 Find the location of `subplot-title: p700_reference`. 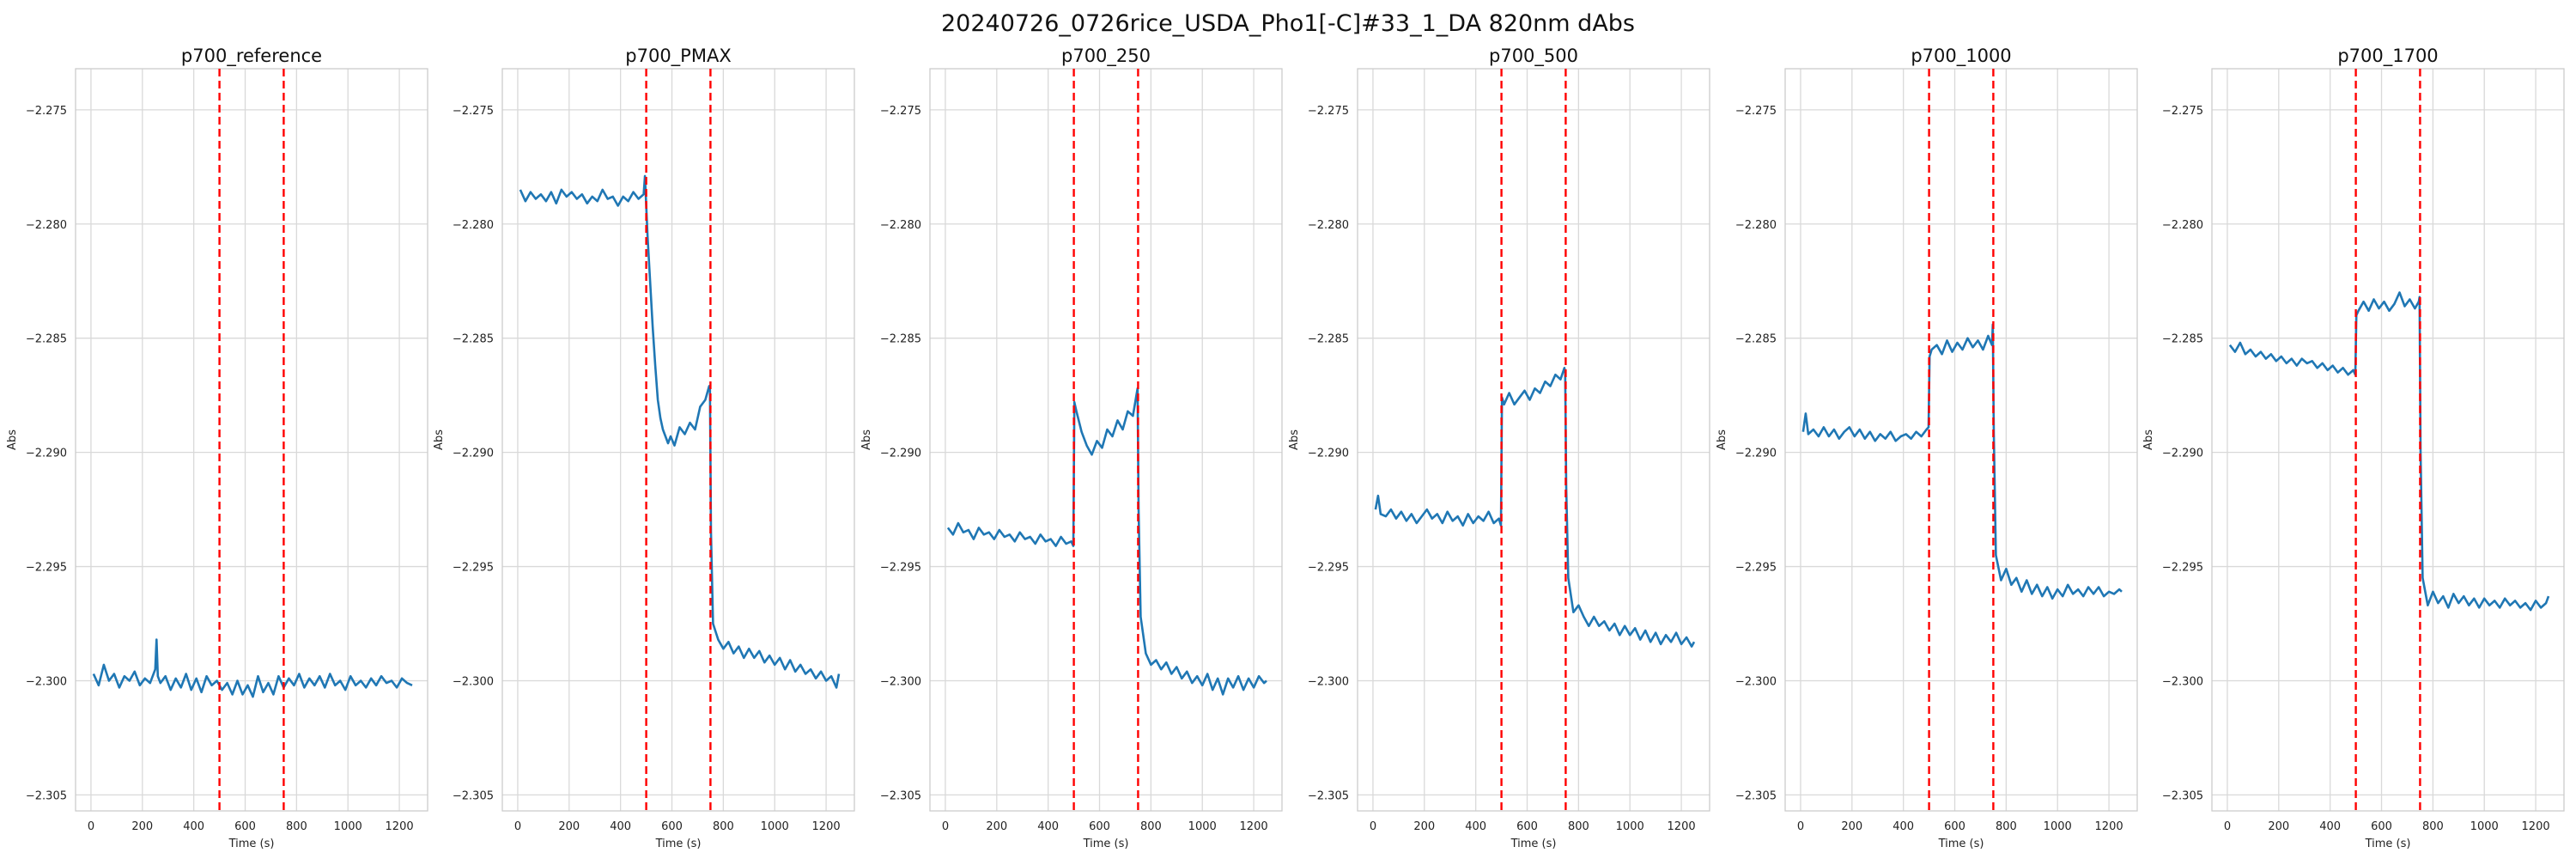

subplot-title: p700_reference is located at coordinates (251, 57).